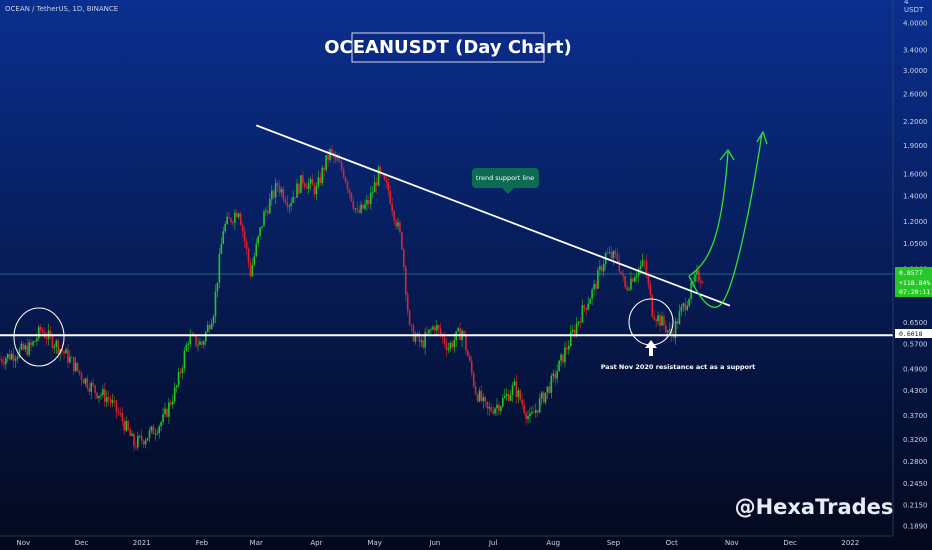 The width and height of the screenshot is (932, 550). I want to click on trend-label-bubble-tail, so click(508, 191).